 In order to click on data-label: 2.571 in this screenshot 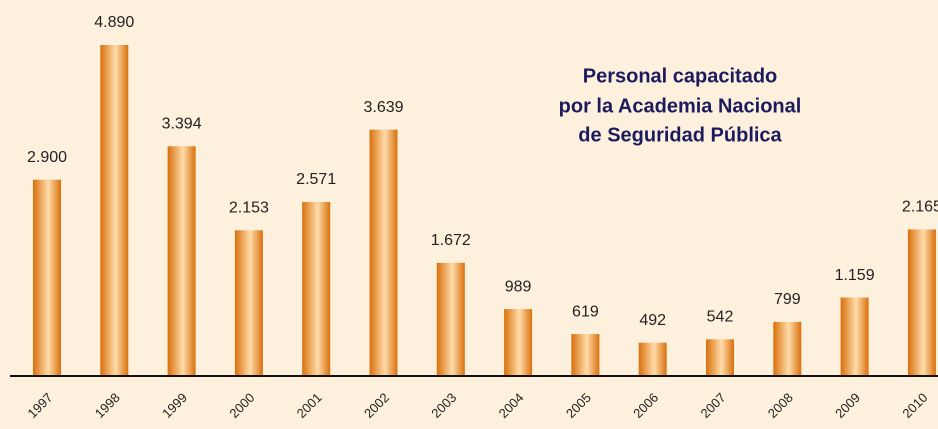, I will do `click(316, 179)`.